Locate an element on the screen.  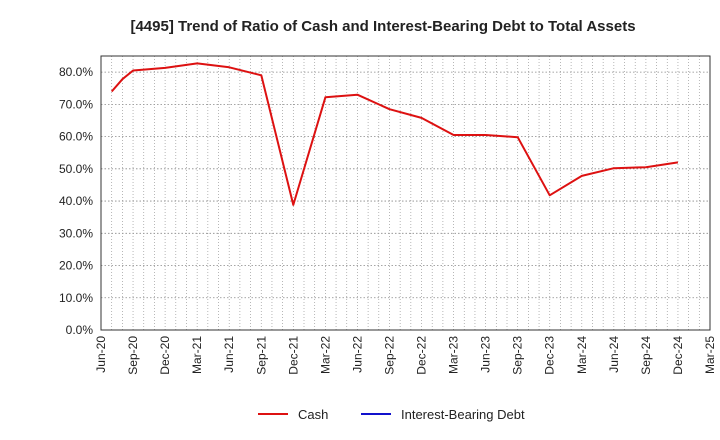
x-tick-label: Dec-24 is located at coordinates (678, 355).